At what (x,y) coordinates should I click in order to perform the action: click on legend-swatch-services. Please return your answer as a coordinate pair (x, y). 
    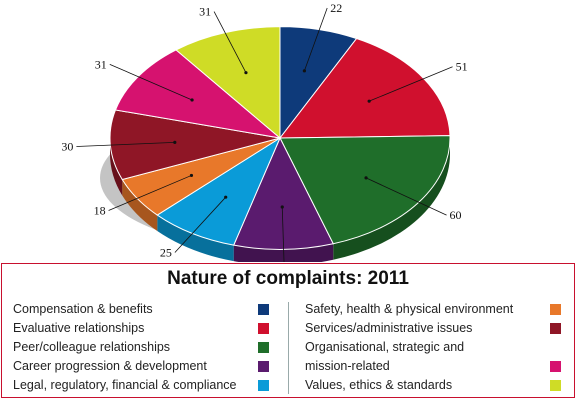
    Looking at the image, I should click on (555, 328).